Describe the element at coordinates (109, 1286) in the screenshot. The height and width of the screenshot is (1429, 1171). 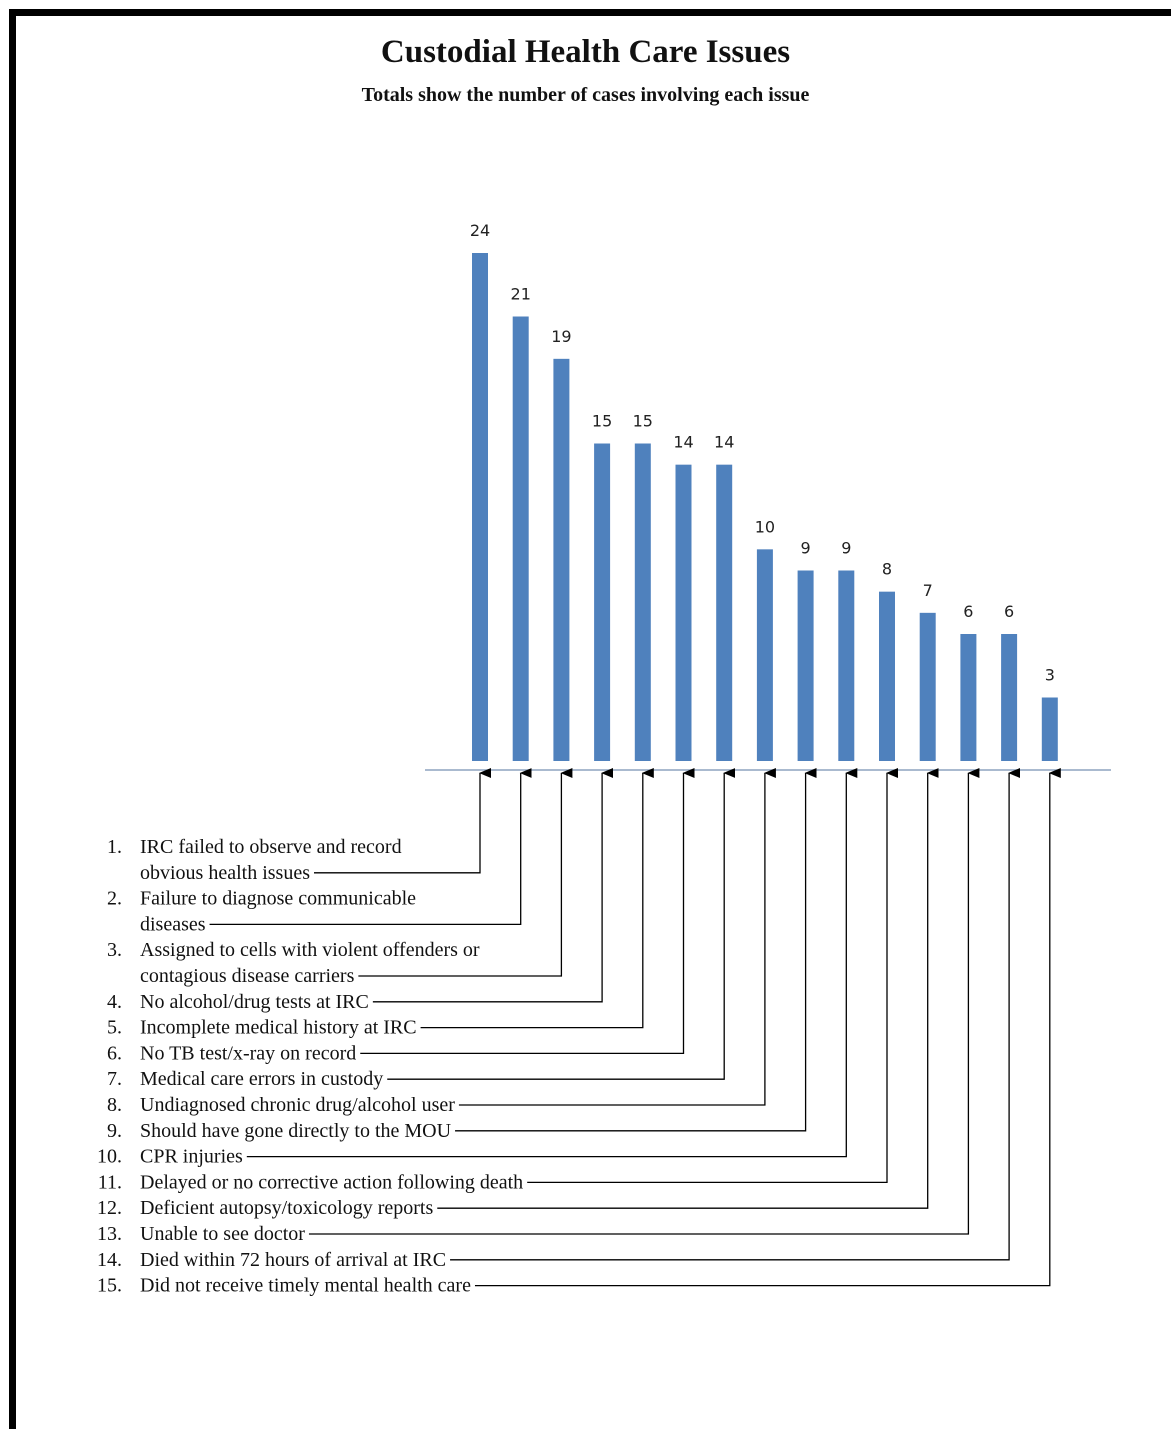
I see `legend-number: 15.` at that location.